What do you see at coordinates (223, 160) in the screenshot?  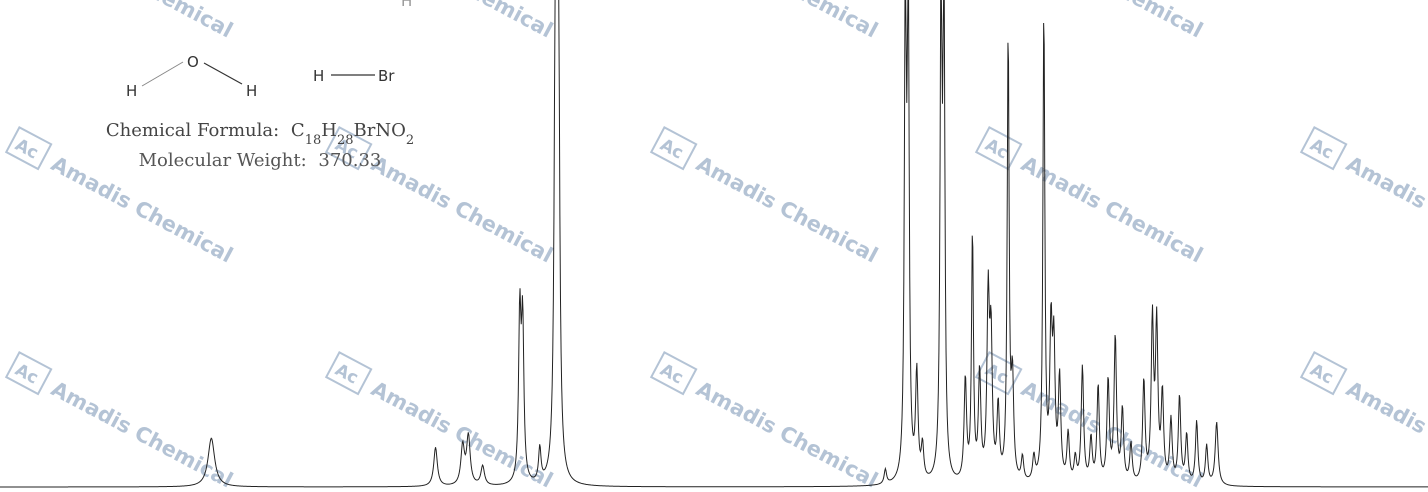 I see `mw-label: Molecular Weight:` at bounding box center [223, 160].